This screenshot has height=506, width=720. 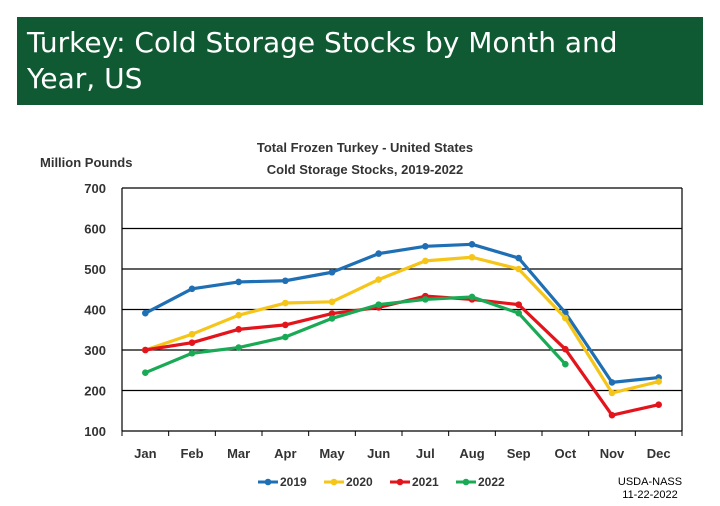 I want to click on y-tick-label: 500, so click(x=95, y=269).